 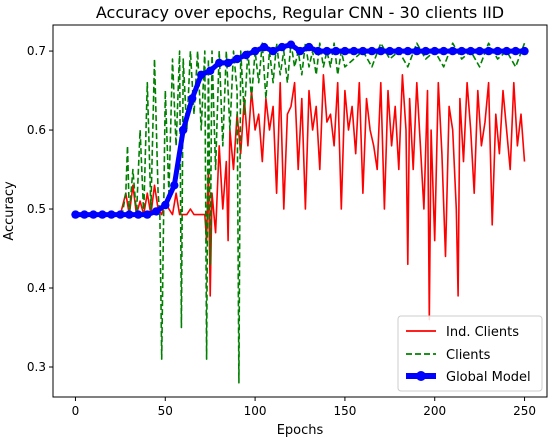 I want to click on x-axis-label: Epochs, so click(x=300, y=430).